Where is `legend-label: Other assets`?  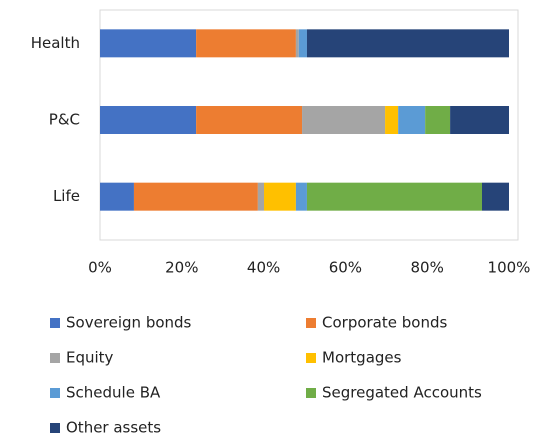
legend-label: Other assets is located at coordinates (113, 428).